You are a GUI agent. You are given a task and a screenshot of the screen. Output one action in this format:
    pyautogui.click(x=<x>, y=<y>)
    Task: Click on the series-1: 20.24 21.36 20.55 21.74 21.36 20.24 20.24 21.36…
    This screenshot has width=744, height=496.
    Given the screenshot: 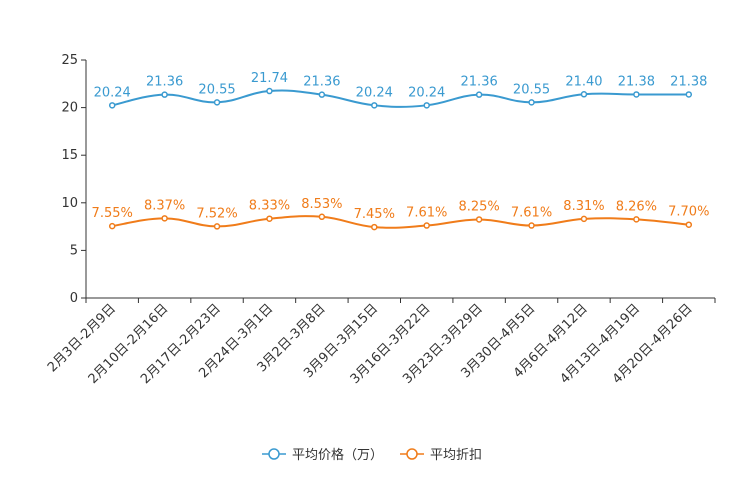 What is the action you would take?
    pyautogui.click(x=400, y=90)
    